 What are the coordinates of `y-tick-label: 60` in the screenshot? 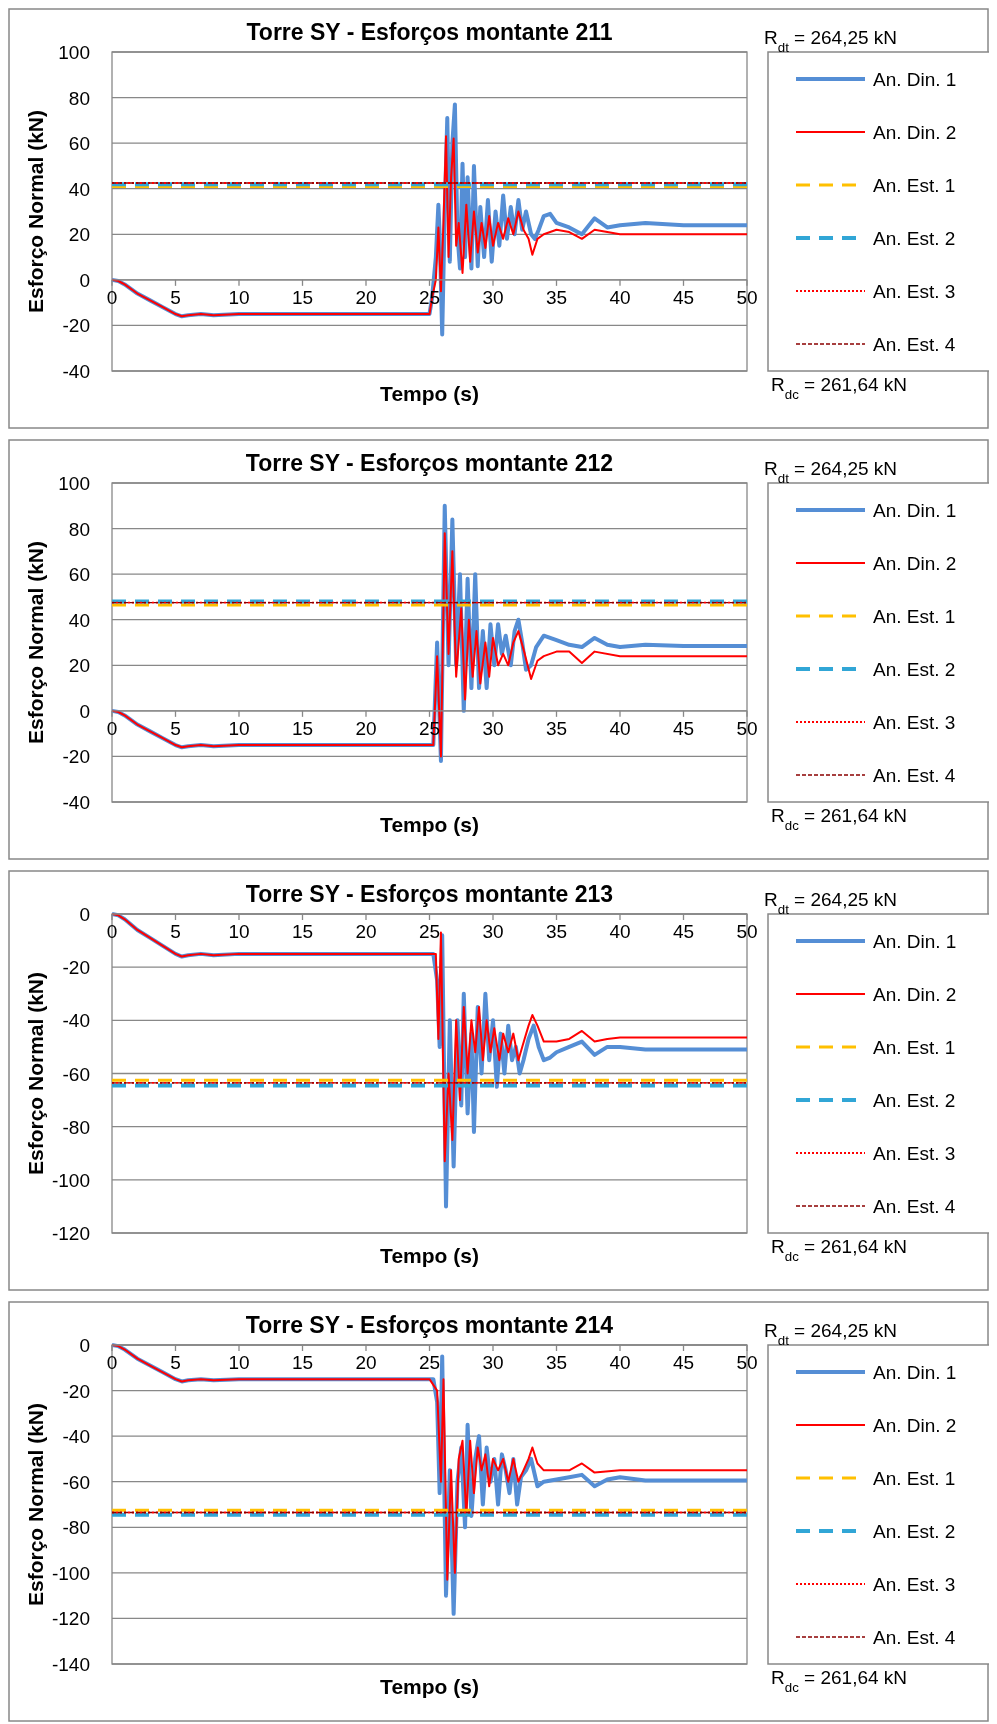 It's located at (79, 575).